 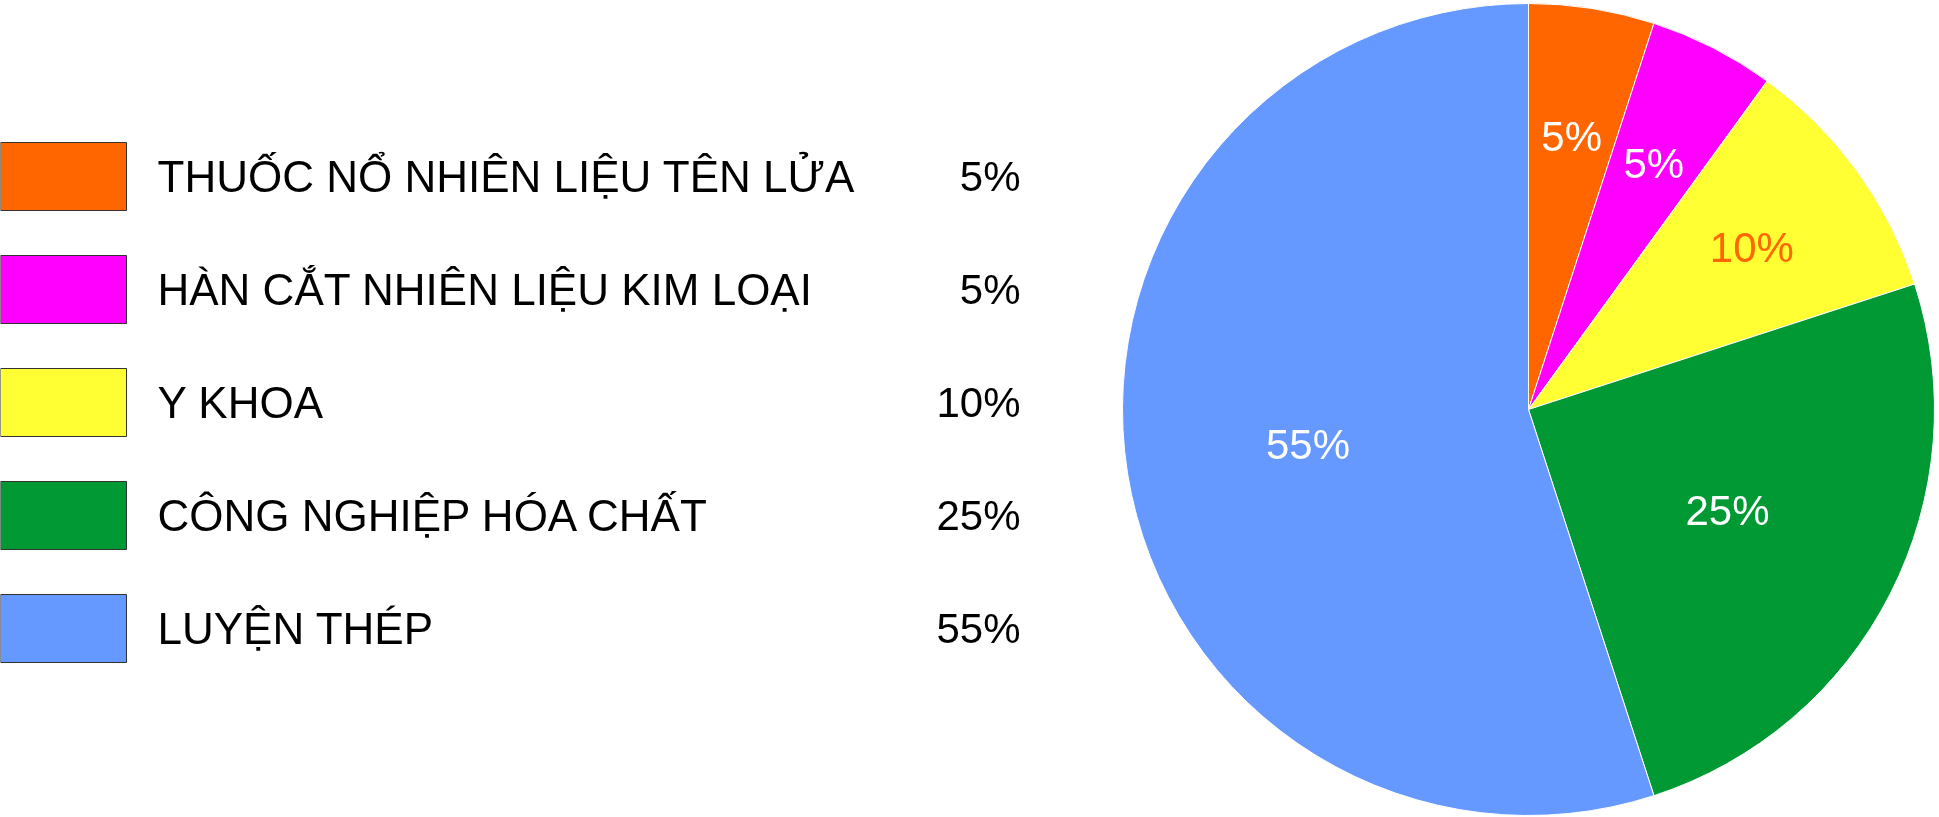 What do you see at coordinates (240, 402) in the screenshot?
I see `legend-label: Y KHOA` at bounding box center [240, 402].